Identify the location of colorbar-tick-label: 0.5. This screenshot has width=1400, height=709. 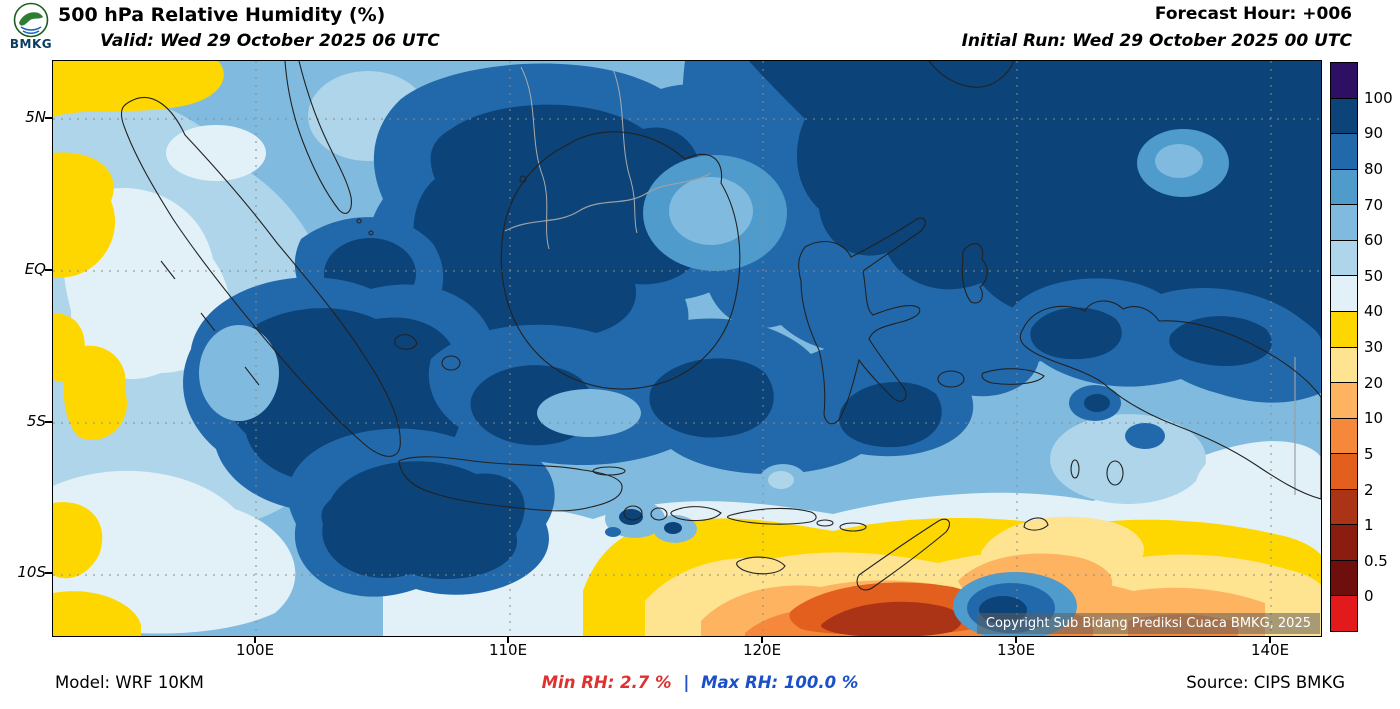
(1376, 560).